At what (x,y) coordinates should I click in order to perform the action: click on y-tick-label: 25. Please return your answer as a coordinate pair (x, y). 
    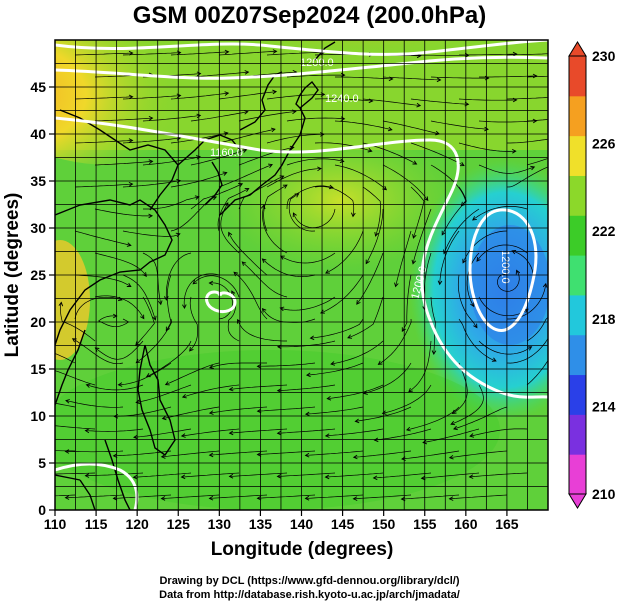
    Looking at the image, I should click on (38, 275).